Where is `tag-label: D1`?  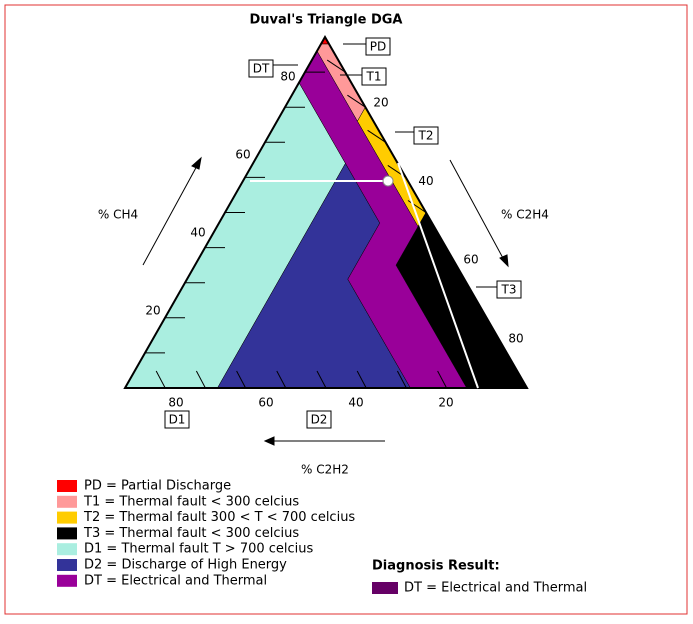 tag-label: D1 is located at coordinates (177, 420).